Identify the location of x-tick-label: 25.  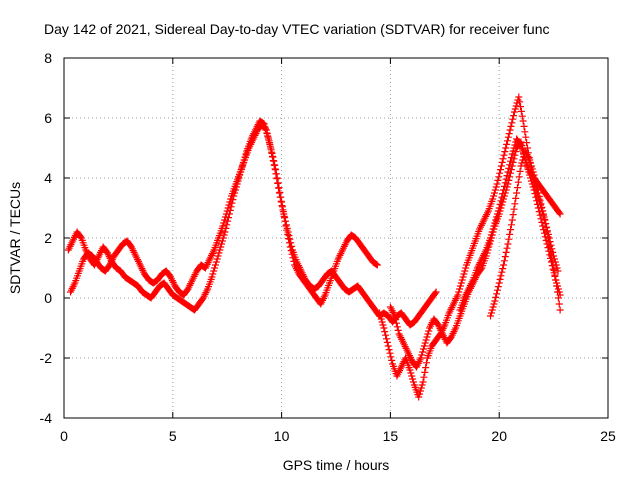
(608, 436).